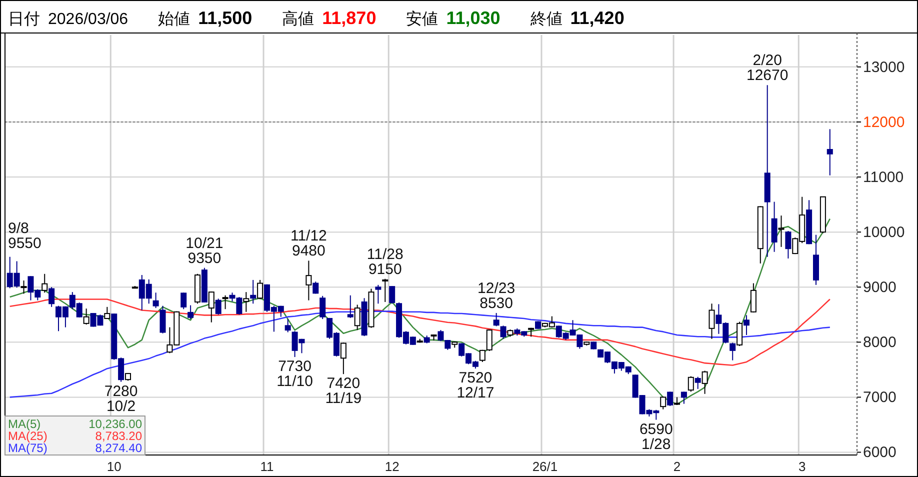  I want to click on label: 6590 1/28, so click(656, 436).